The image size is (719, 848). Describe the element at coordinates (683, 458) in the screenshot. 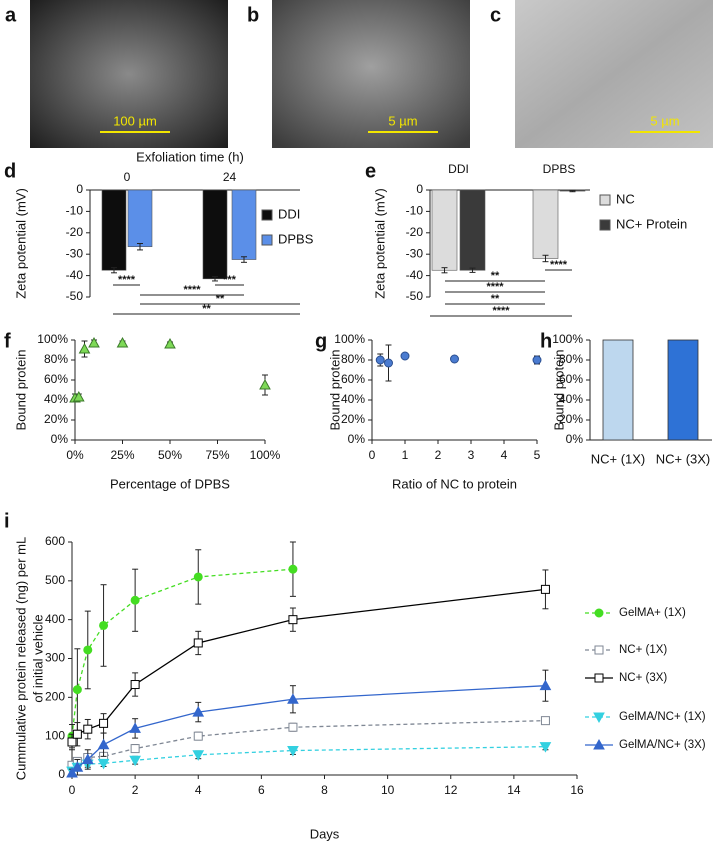

I see `x-tick-label: NC+ (3X)` at that location.